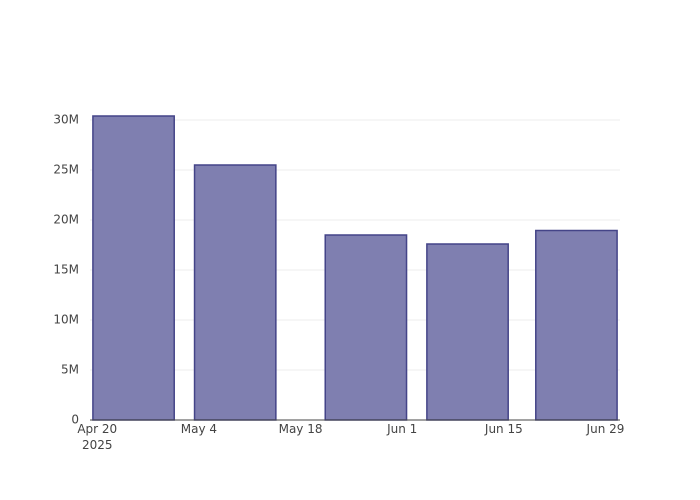 This screenshot has width=700, height=500. I want to click on x-tick-label: Jun 1, so click(402, 429).